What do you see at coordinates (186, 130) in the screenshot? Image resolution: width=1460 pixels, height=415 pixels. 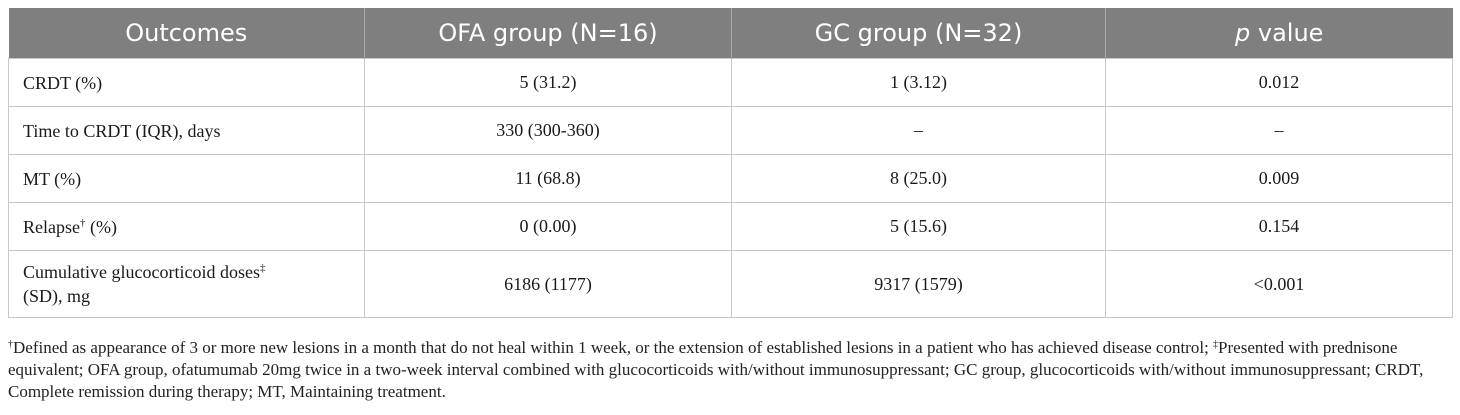 I see `row-label: Time to CRDT (IQR), days` at bounding box center [186, 130].